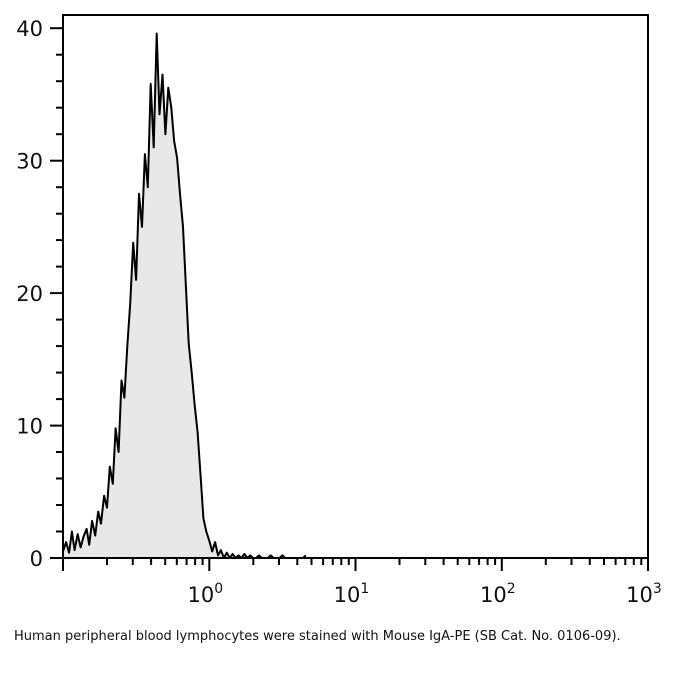  I want to click on y-tick-label: 20, so click(29, 294).